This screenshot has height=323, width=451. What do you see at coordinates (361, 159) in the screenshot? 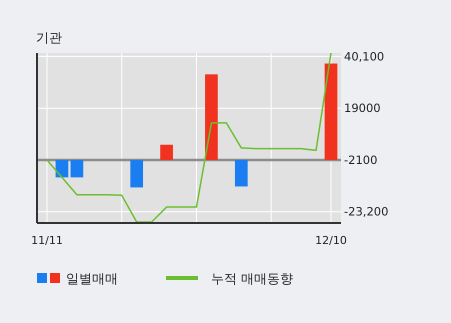
I see `y-tick-label: -2100` at bounding box center [361, 159].